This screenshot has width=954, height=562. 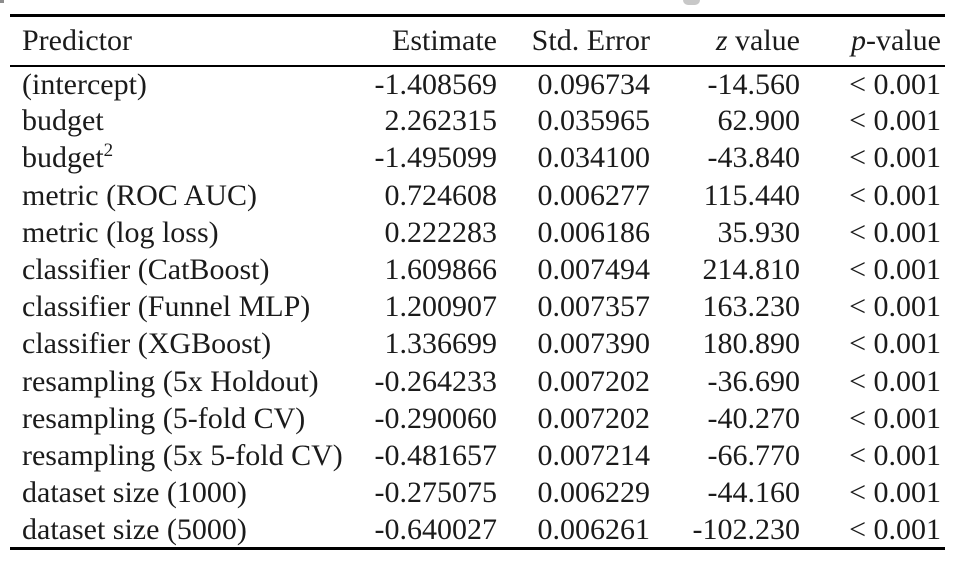 What do you see at coordinates (903, 40) in the screenshot?
I see `p-value-label: -value` at bounding box center [903, 40].